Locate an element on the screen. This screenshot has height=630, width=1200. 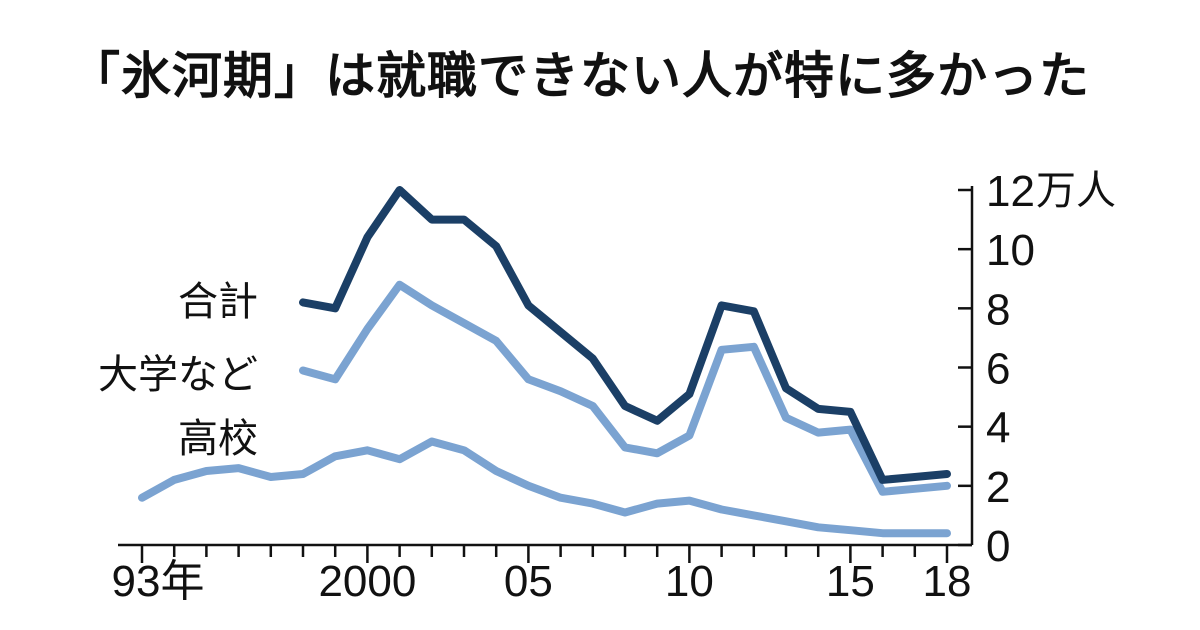
y-tick-label: 2 is located at coordinates (998, 487).